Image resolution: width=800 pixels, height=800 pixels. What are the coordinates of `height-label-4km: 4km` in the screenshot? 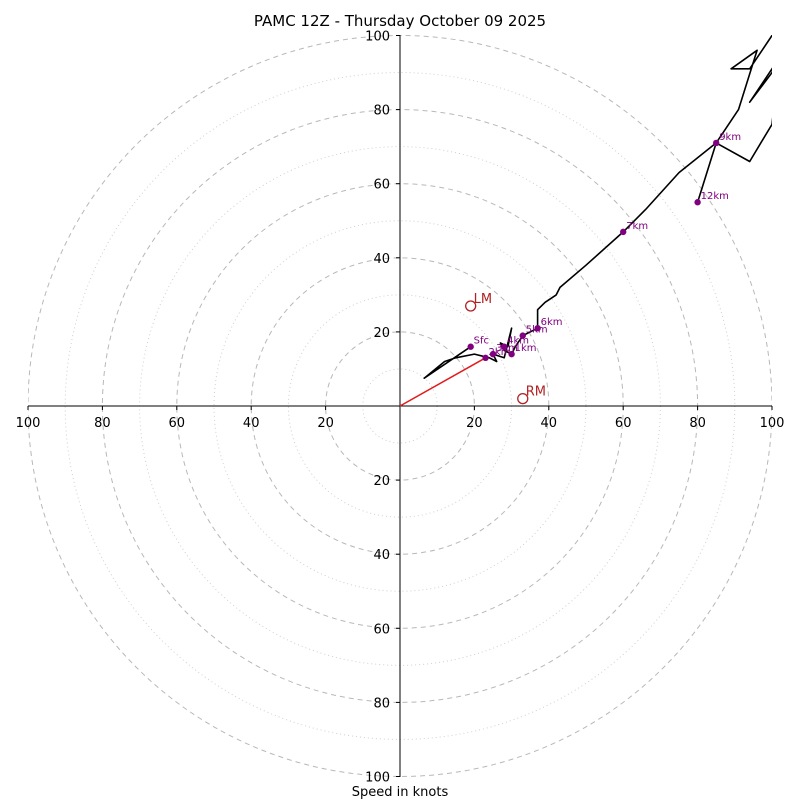 It's located at (518, 341).